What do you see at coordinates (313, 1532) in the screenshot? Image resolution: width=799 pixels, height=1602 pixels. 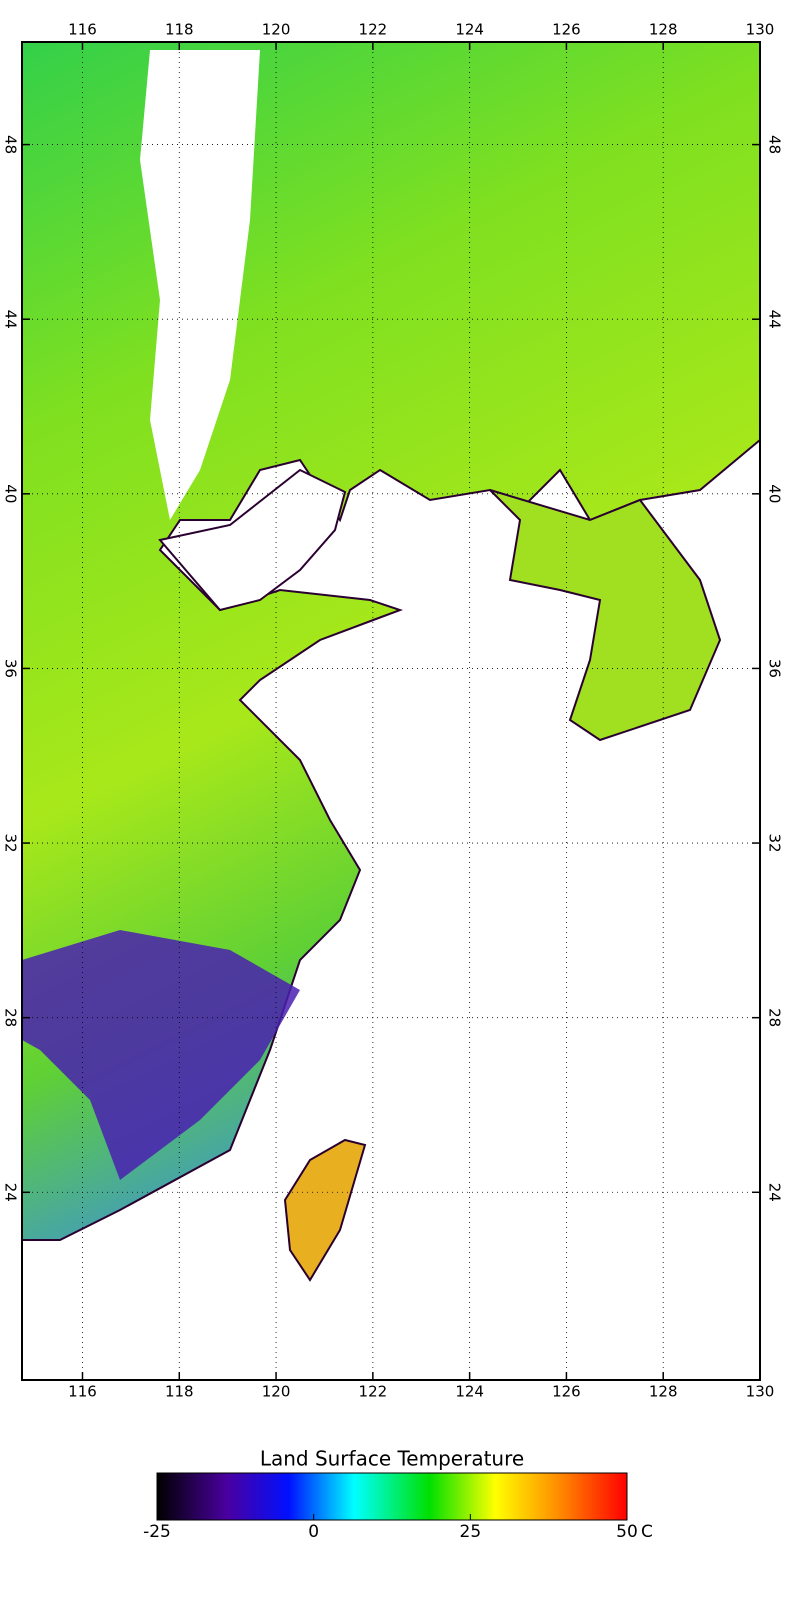 I see `colorbar-tick-label: 0` at bounding box center [313, 1532].